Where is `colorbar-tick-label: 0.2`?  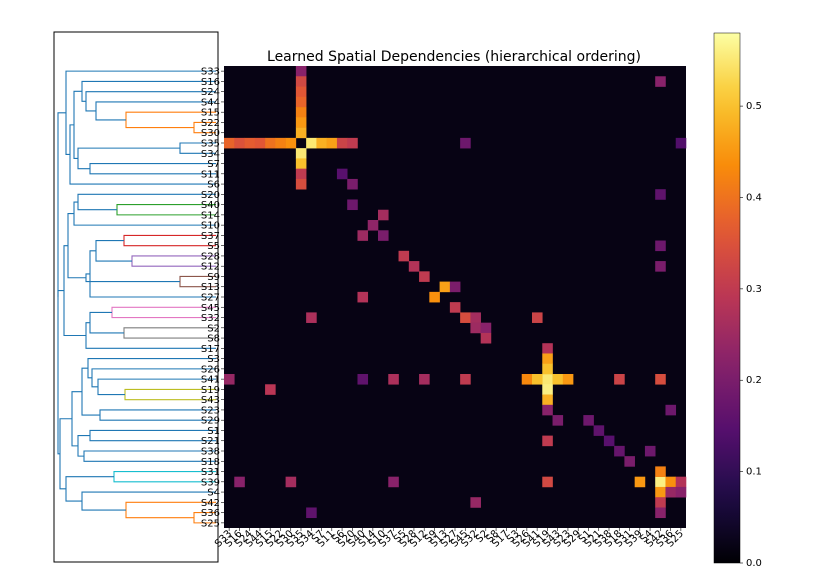 colorbar-tick-label: 0.2 is located at coordinates (754, 380).